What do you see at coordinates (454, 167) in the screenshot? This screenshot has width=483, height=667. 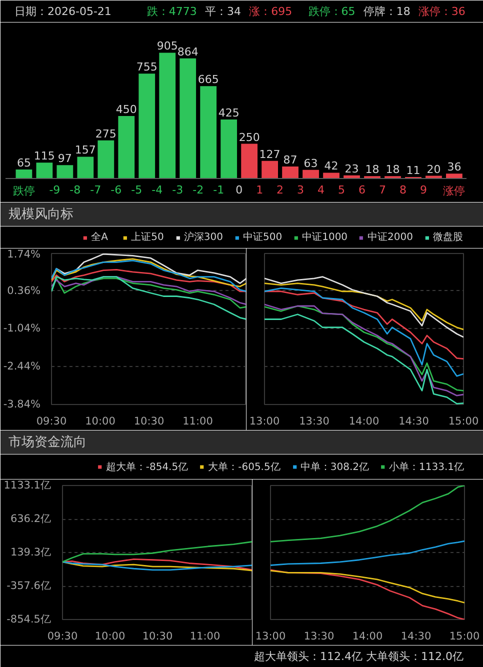 I see `data-label: 36` at bounding box center [454, 167].